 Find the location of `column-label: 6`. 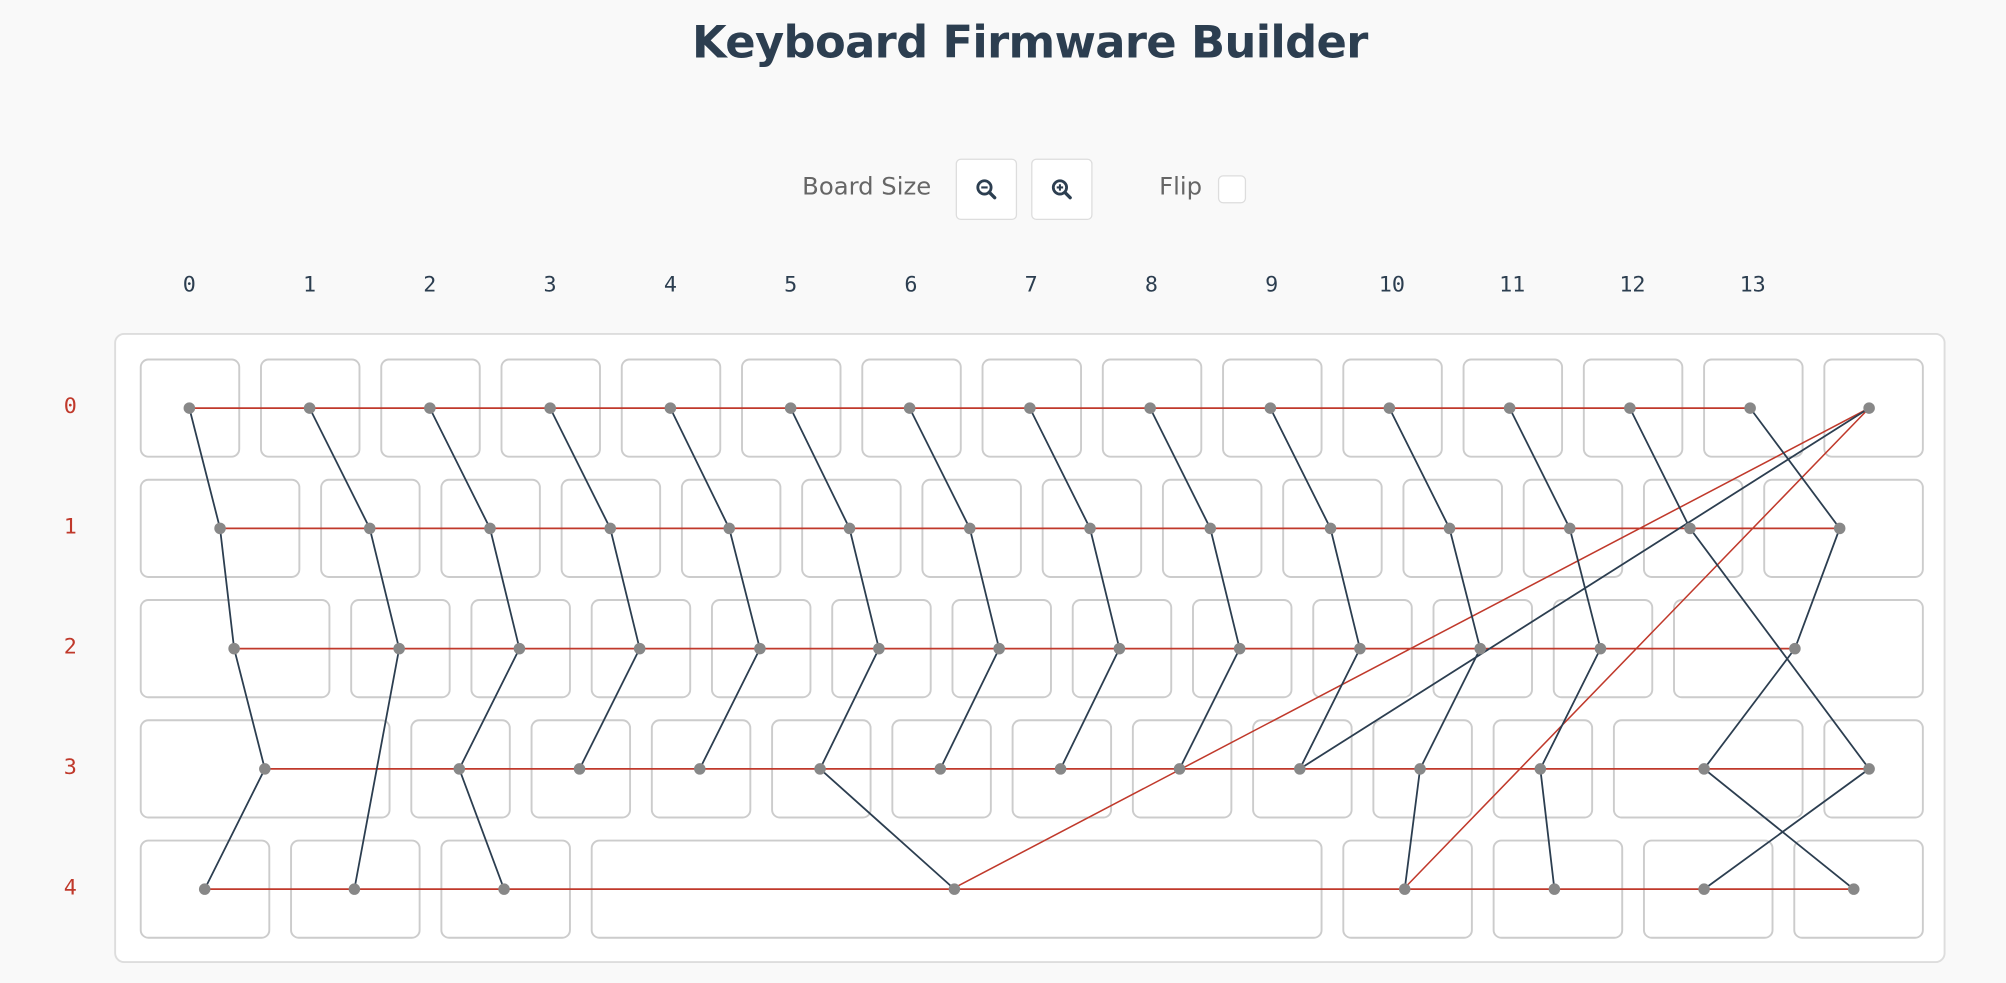

column-label: 6 is located at coordinates (911, 285).